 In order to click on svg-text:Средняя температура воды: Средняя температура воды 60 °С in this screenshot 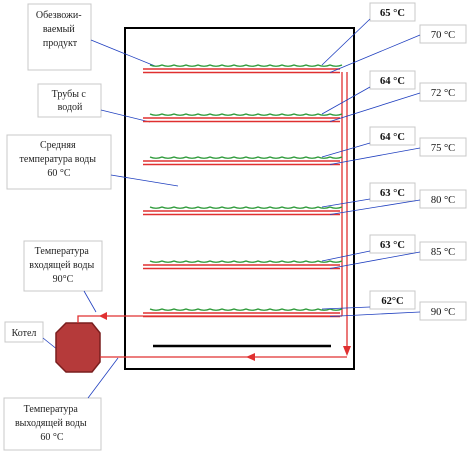, I will do `click(59, 159)`.